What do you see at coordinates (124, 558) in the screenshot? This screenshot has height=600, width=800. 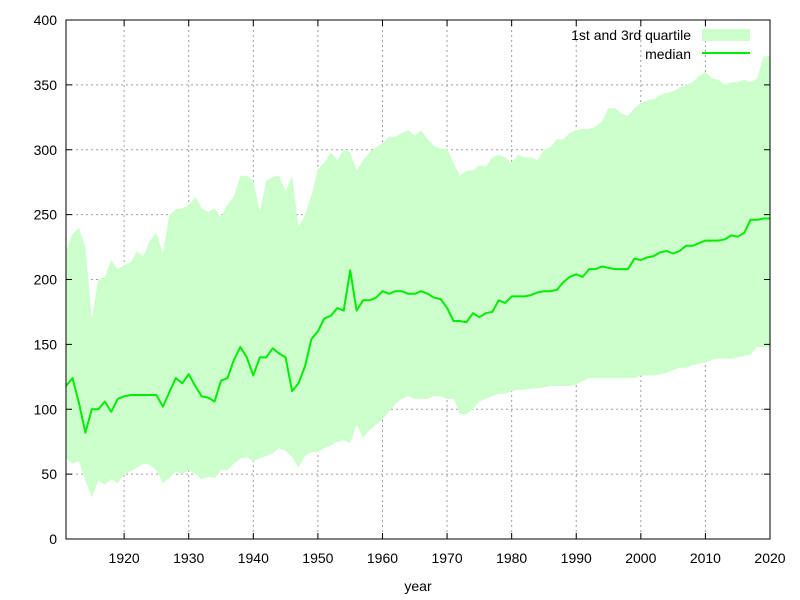 I see `x-tick-label: 1920` at bounding box center [124, 558].